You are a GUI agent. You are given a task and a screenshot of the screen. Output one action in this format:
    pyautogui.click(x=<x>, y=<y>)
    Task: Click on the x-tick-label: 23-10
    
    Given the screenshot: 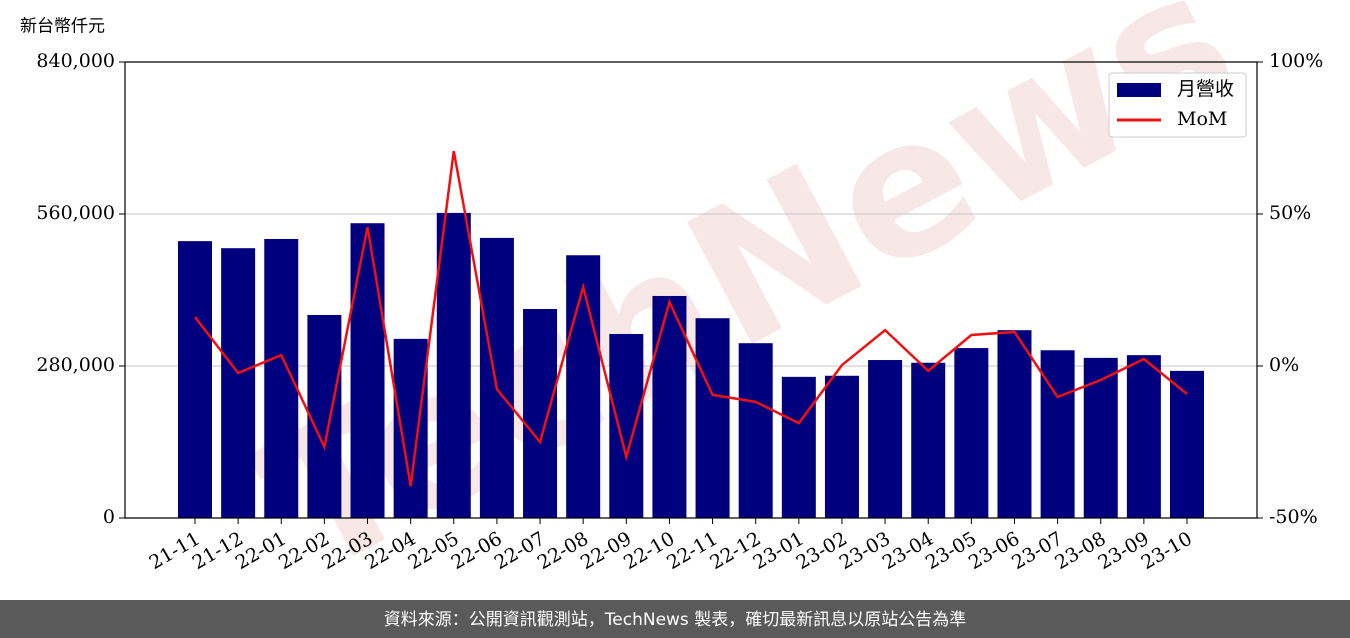 What is the action you would take?
    pyautogui.click(x=1167, y=551)
    